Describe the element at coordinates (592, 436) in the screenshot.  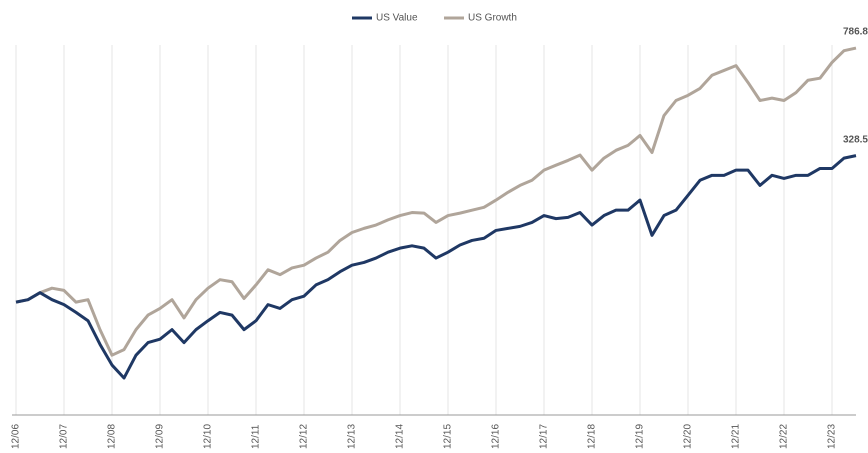
I see `x-tick-label: 12/18` at that location.